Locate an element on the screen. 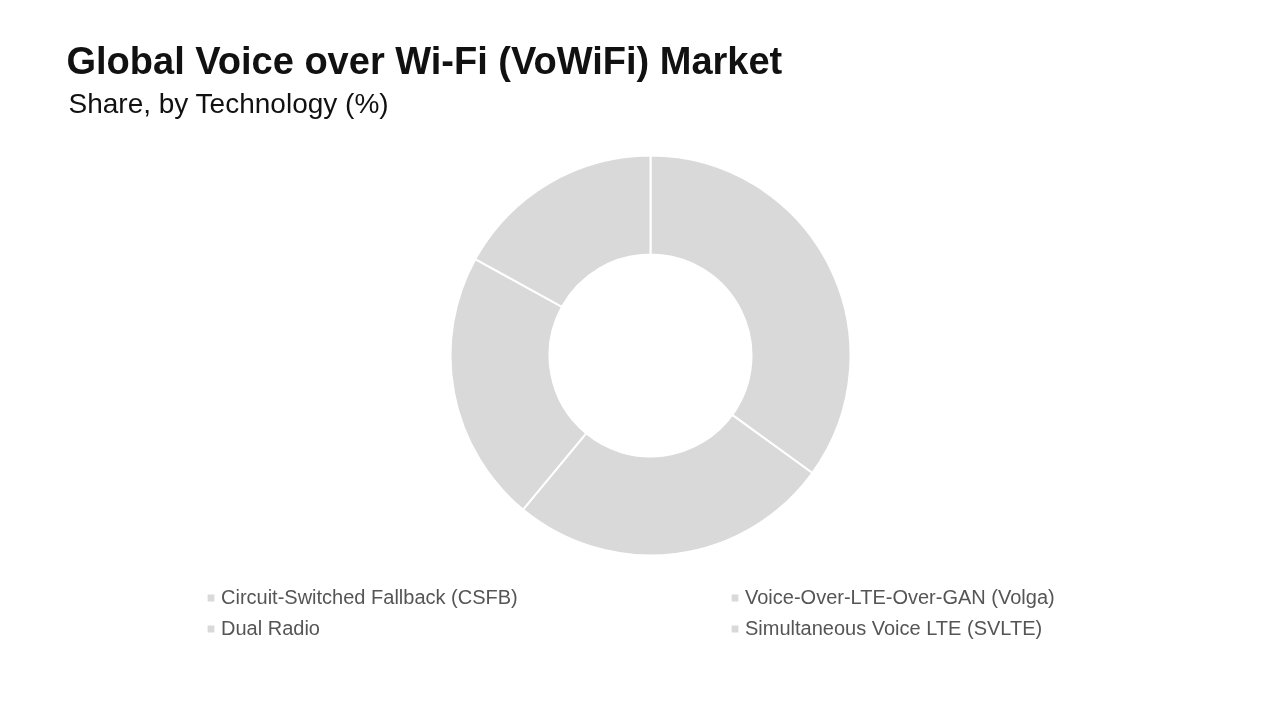  legend-label: Simultaneous Voice LTE (SVLTE) is located at coordinates (894, 628).